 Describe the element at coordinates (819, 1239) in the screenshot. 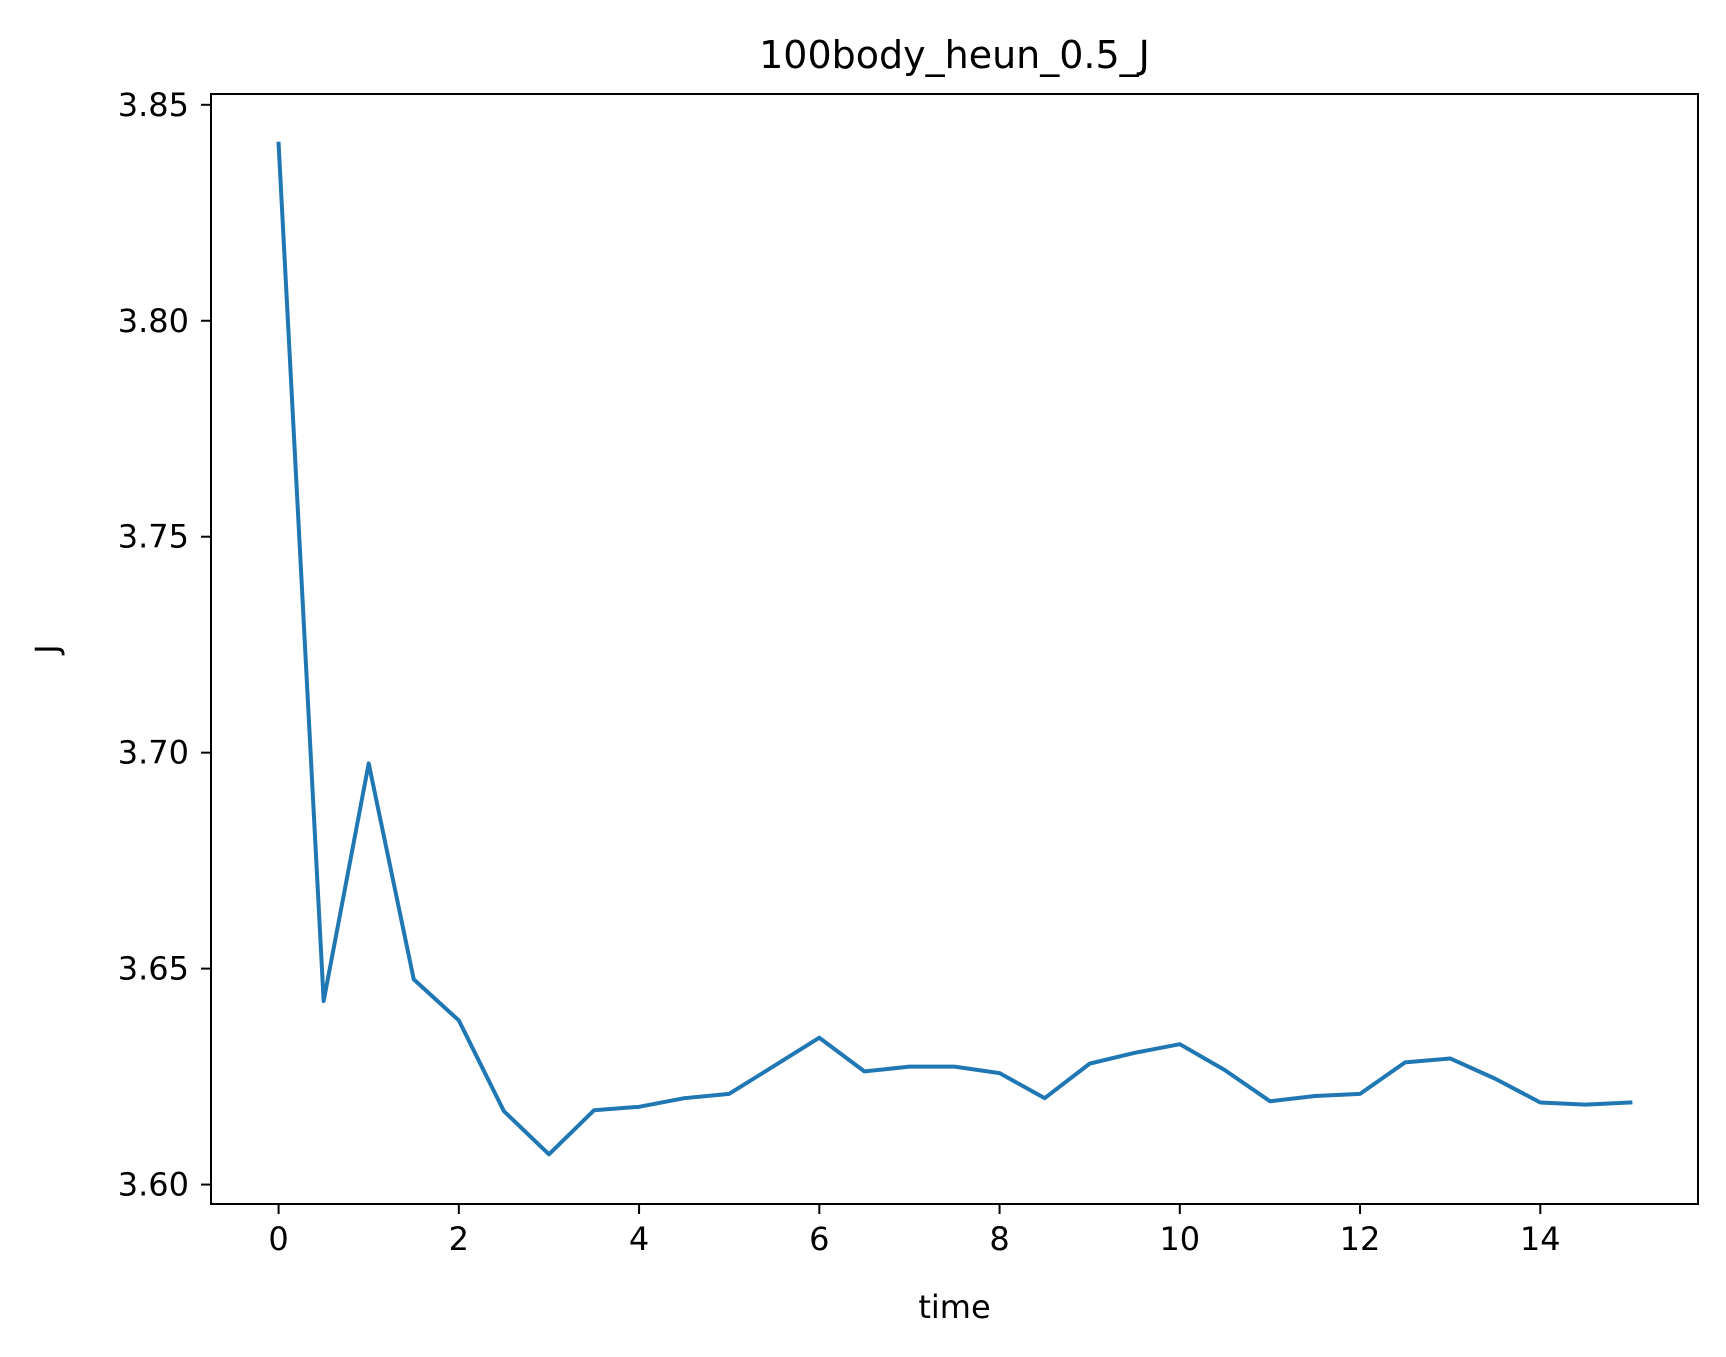

I see `x-tick-label: 6` at that location.